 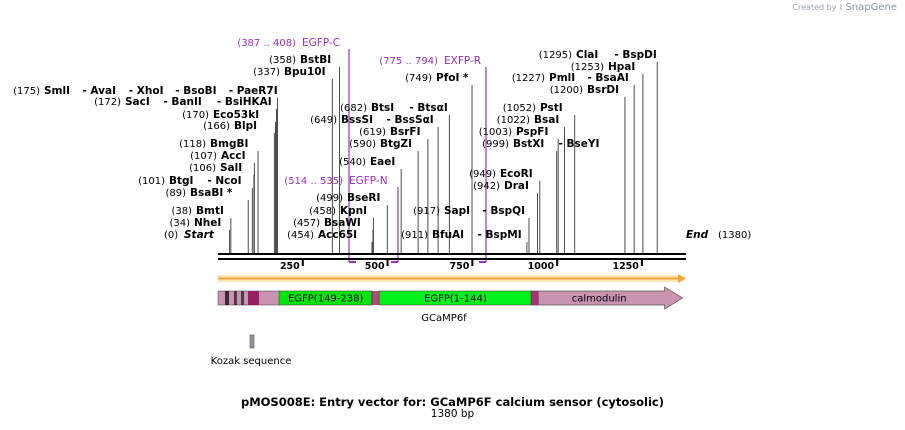 I want to click on site-pmli: (1227) PmlI - BsaAI, so click(x=570, y=78).